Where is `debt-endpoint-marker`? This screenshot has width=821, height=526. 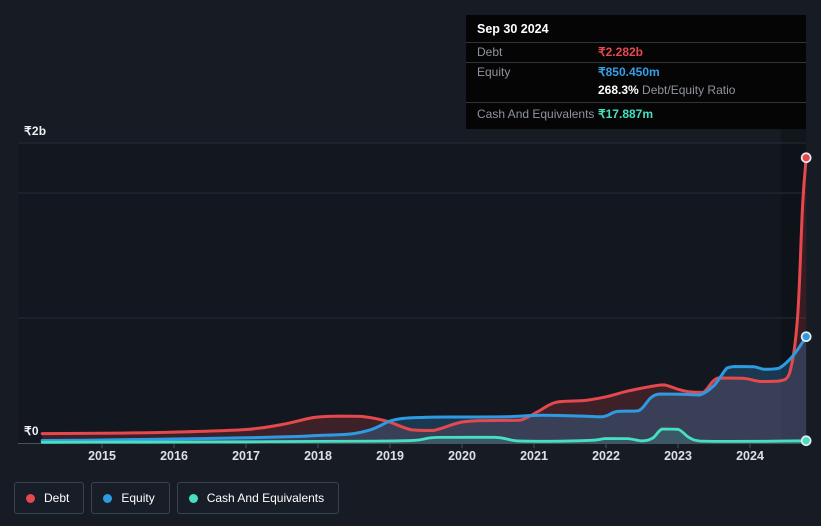 debt-endpoint-marker is located at coordinates (806, 158).